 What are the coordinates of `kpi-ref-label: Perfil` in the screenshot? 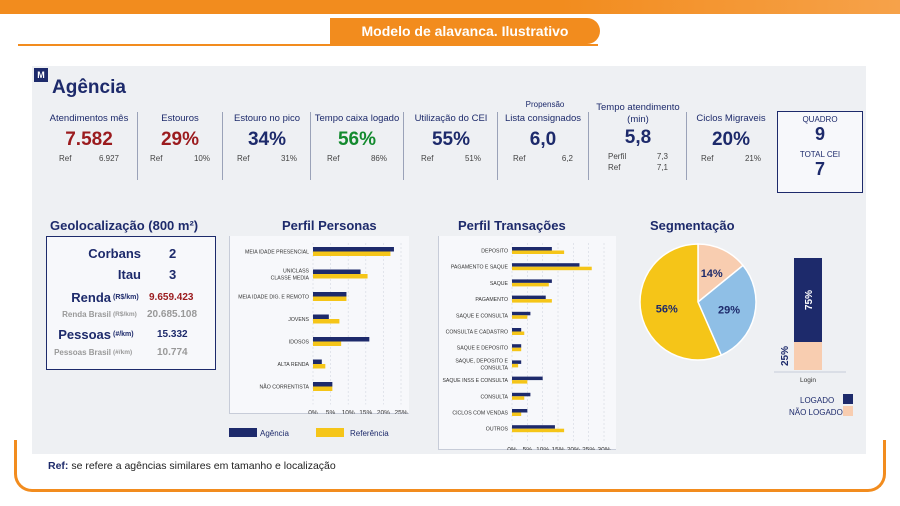 It's located at (617, 156).